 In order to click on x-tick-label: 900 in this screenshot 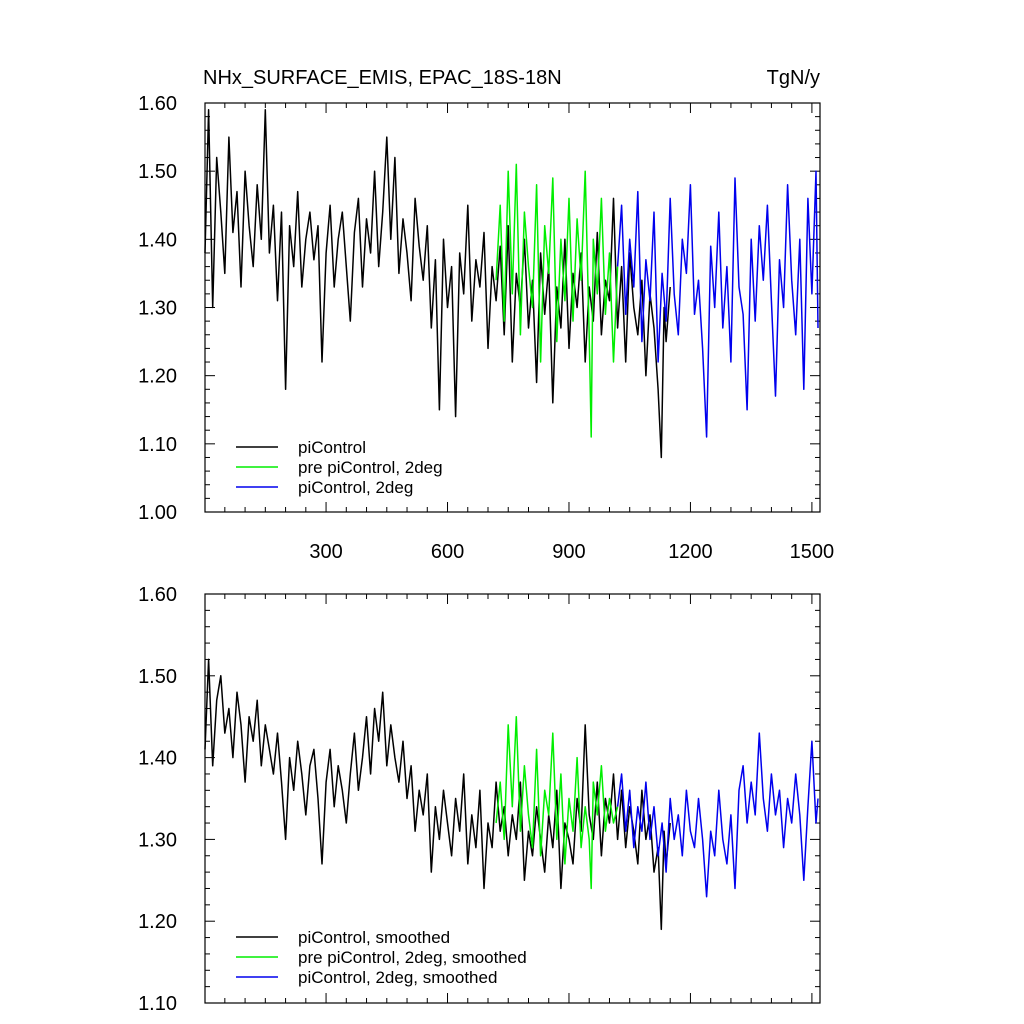, I will do `click(568, 552)`.